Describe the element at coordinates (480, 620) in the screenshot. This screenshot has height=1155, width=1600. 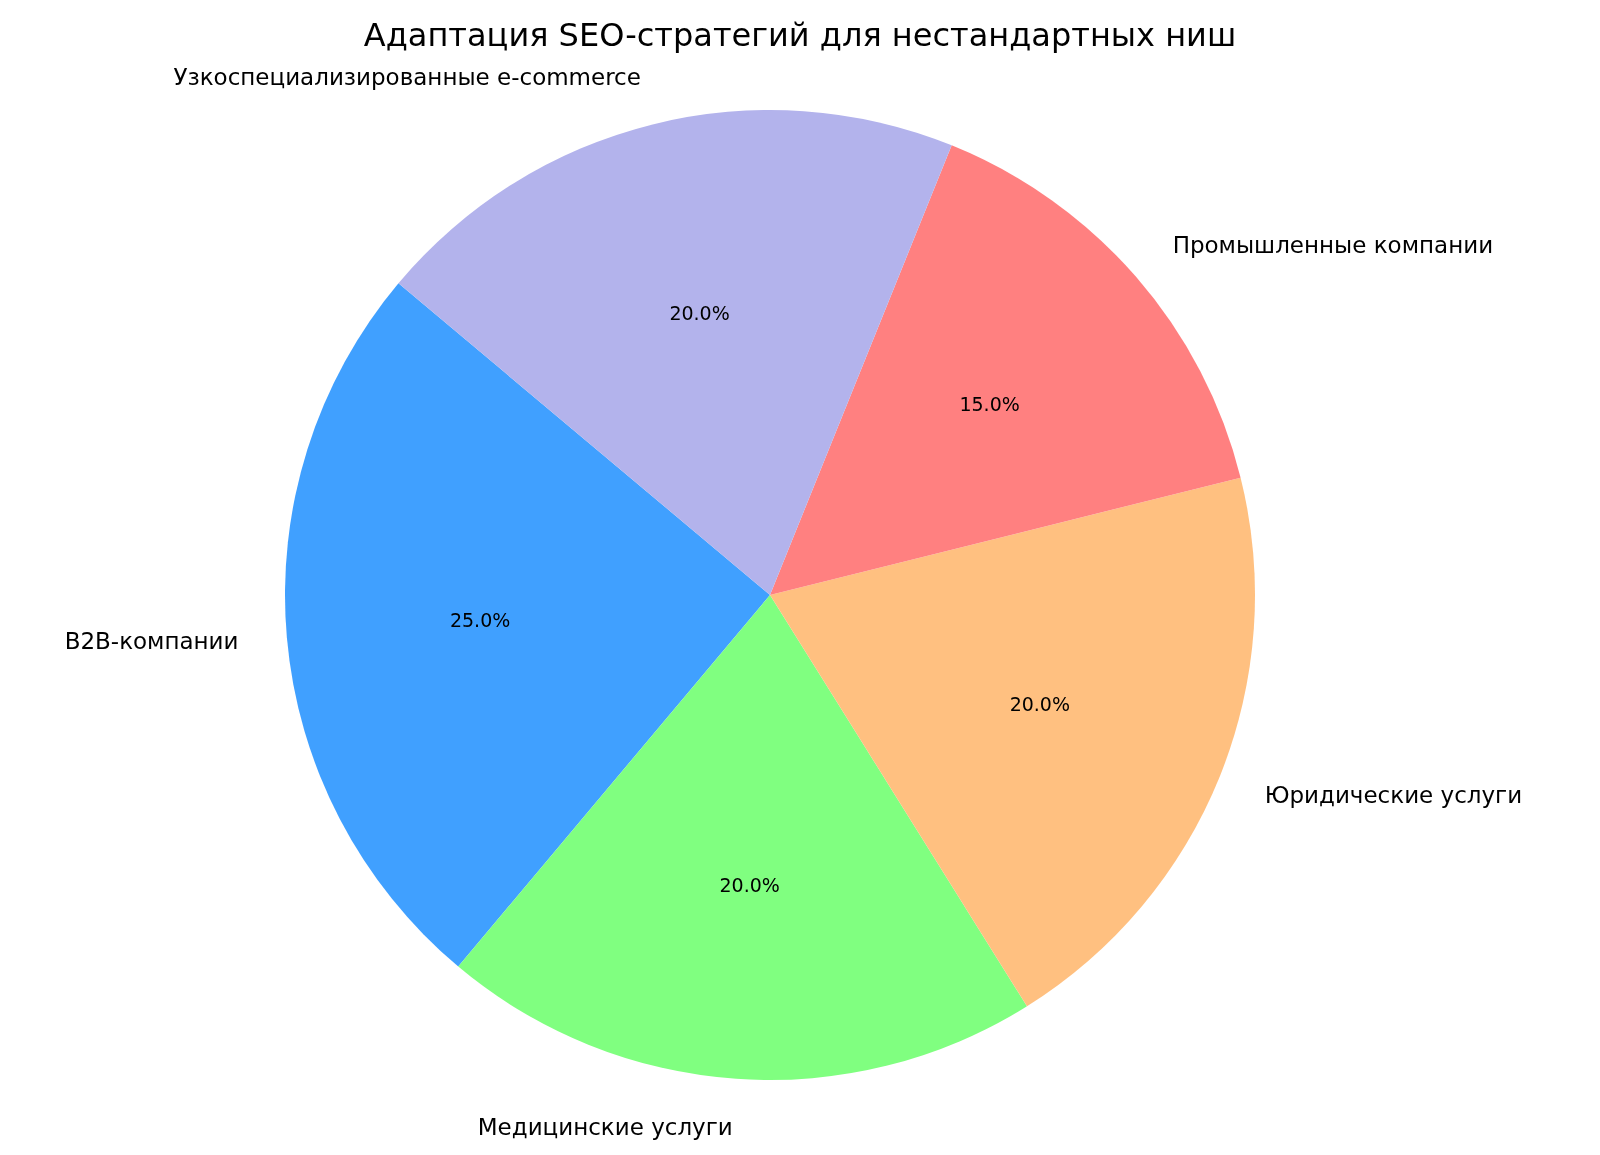
I see `data-label: 25.0%` at that location.